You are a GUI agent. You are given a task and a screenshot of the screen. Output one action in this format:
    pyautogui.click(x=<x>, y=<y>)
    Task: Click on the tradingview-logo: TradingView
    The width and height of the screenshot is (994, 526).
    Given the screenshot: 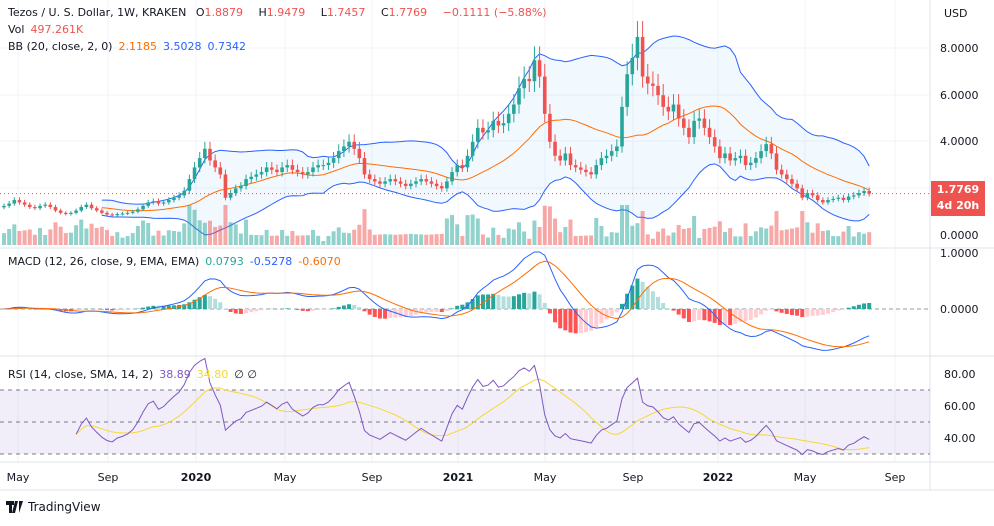 What is the action you would take?
    pyautogui.click(x=53, y=507)
    